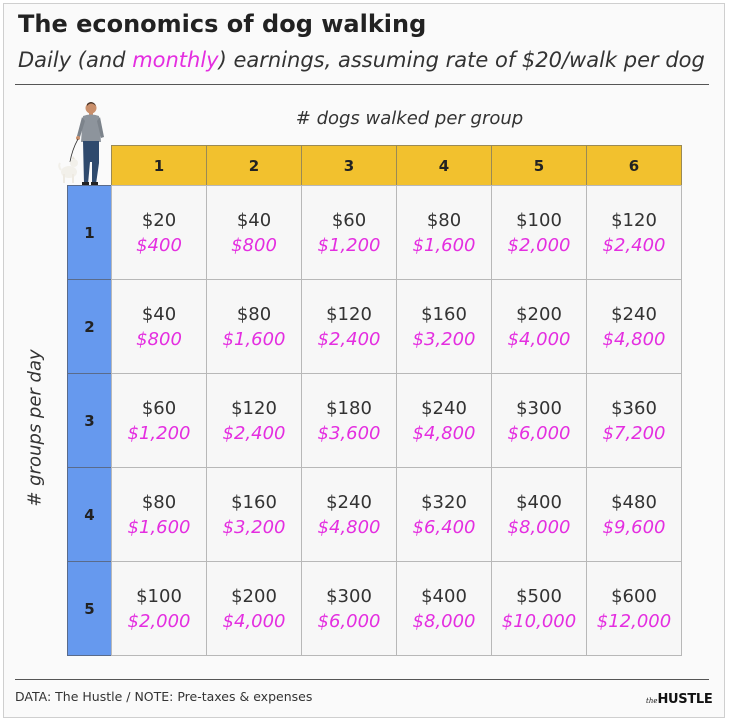  I want to click on column-header: 3, so click(349, 165).